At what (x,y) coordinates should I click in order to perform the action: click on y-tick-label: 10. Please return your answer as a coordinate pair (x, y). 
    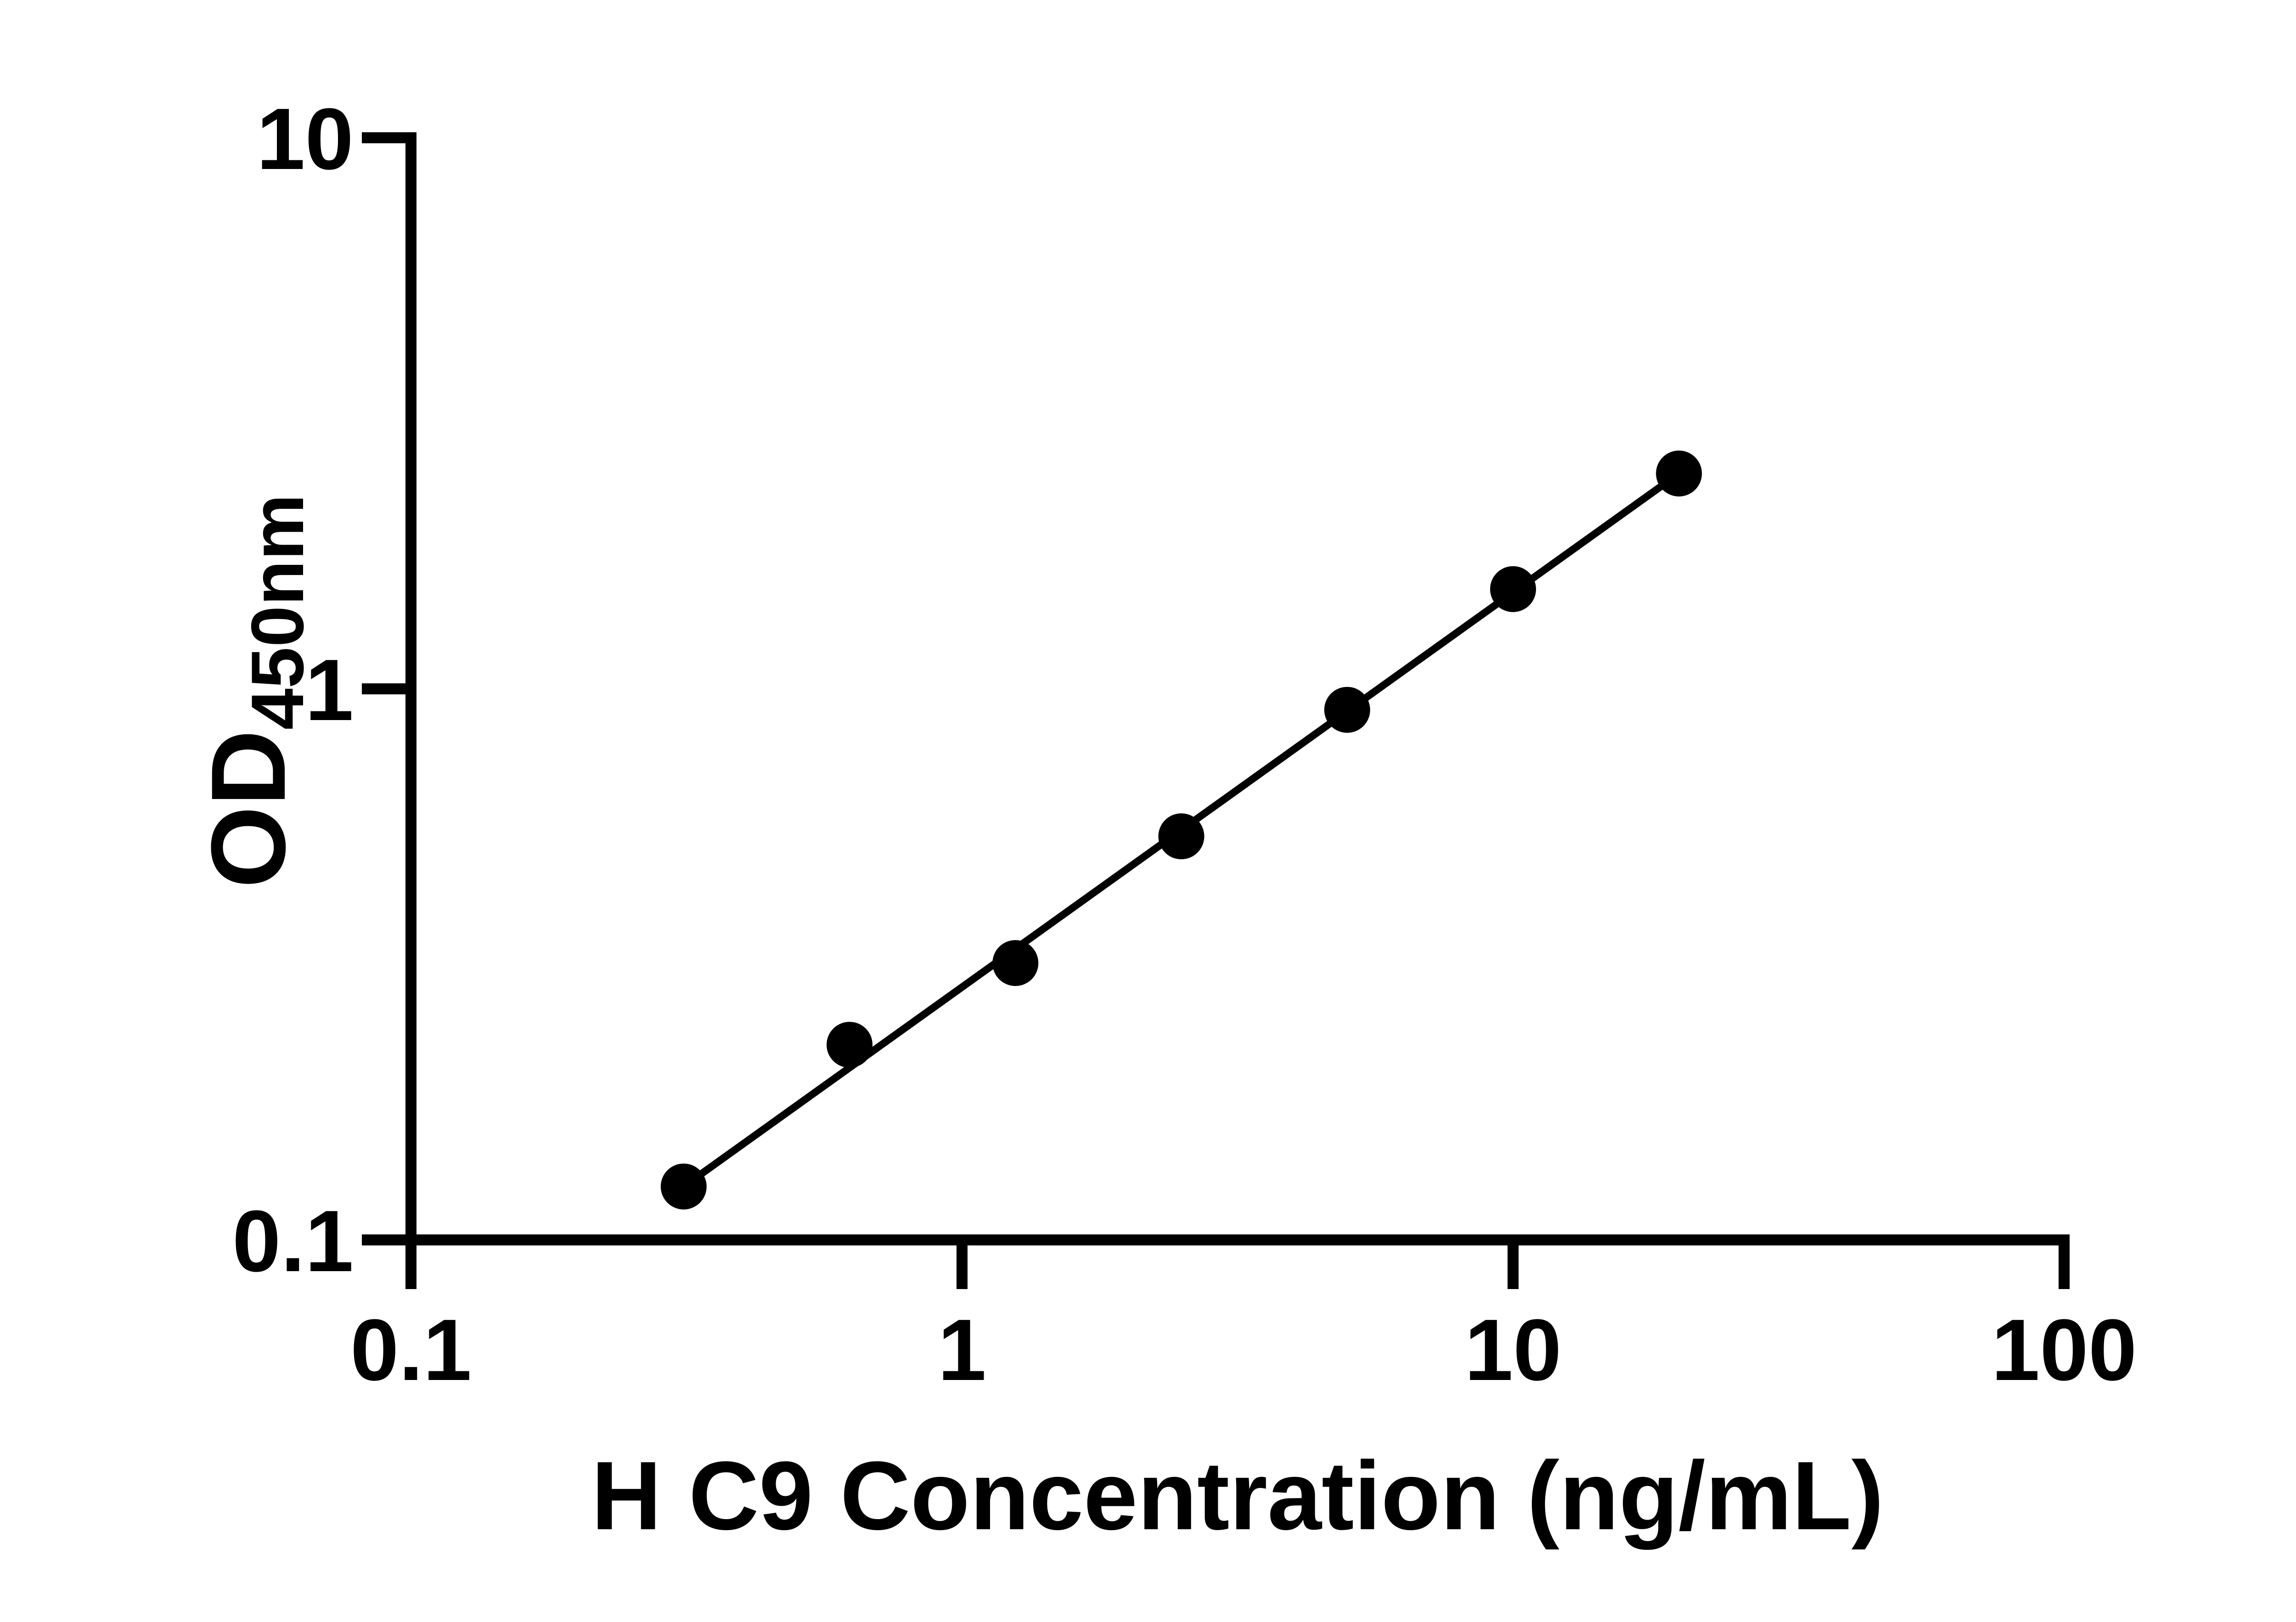
    Looking at the image, I should click on (305, 139).